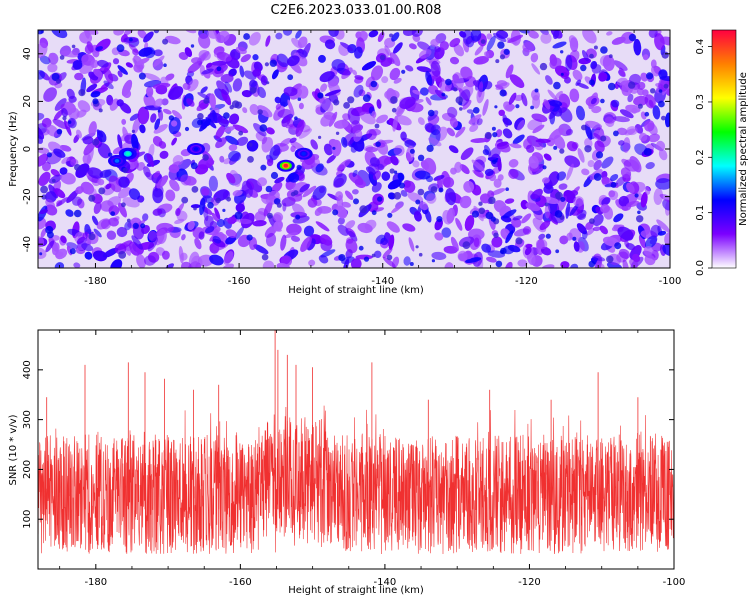  Describe the element at coordinates (700, 102) in the screenshot. I see `colorbar-tick-label: 0.3` at that location.